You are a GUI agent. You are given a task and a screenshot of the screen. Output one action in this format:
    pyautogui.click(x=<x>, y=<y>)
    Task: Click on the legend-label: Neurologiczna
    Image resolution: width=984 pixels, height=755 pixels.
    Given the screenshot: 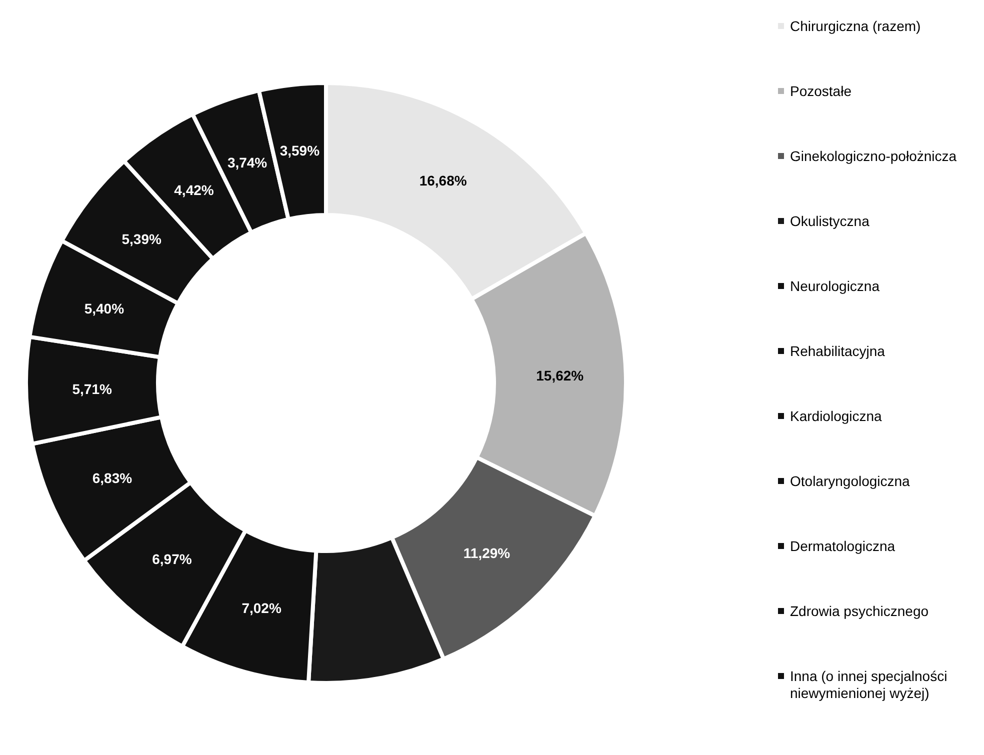 What is the action you would take?
    pyautogui.click(x=835, y=286)
    